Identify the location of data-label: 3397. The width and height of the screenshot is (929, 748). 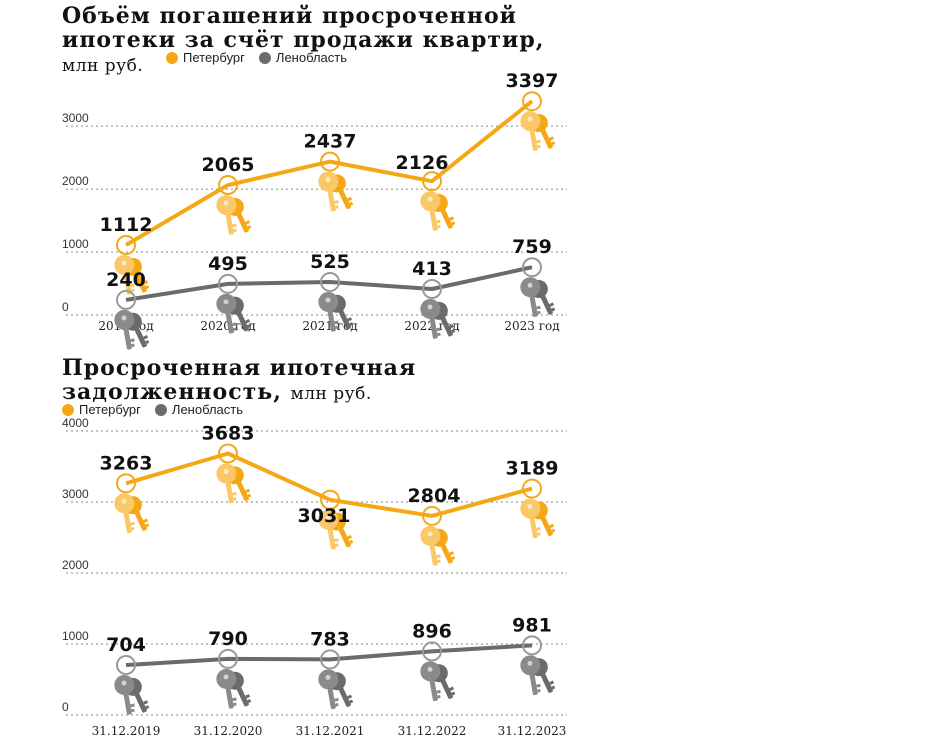
(532, 81).